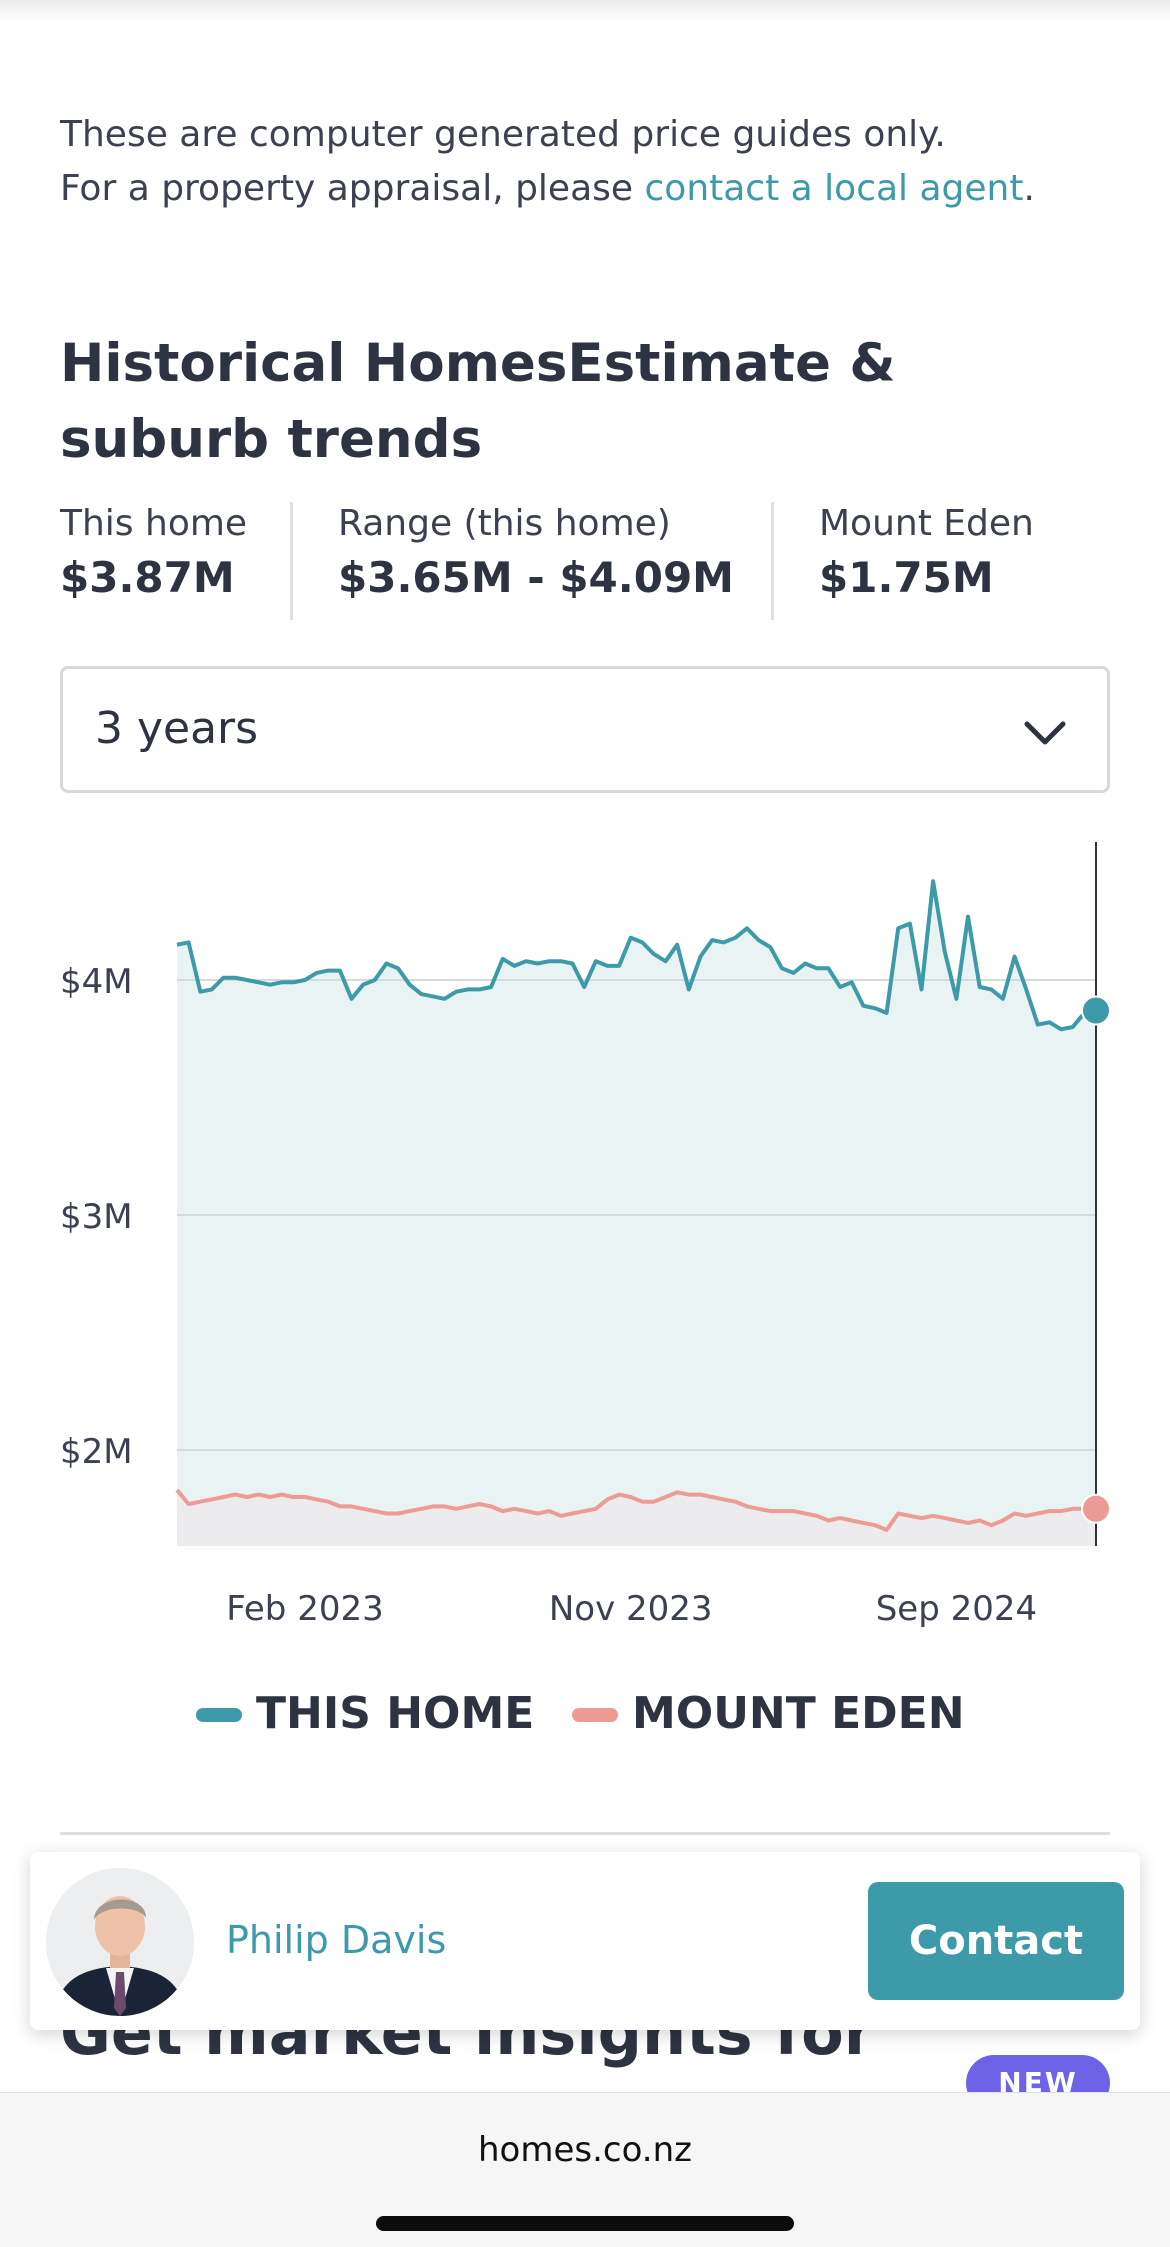 The image size is (1170, 2247). I want to click on top-shadow, so click(585, 11).